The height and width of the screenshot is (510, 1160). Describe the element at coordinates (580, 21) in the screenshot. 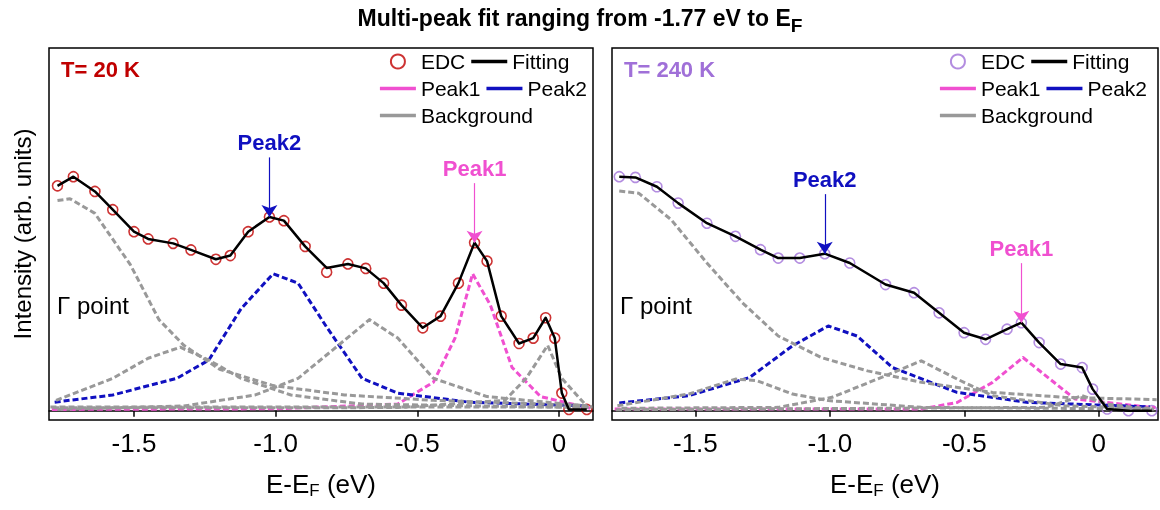

I see `chart-title: Multi-peak fit ranging from -1.77 eV to E$_{F}$` at that location.